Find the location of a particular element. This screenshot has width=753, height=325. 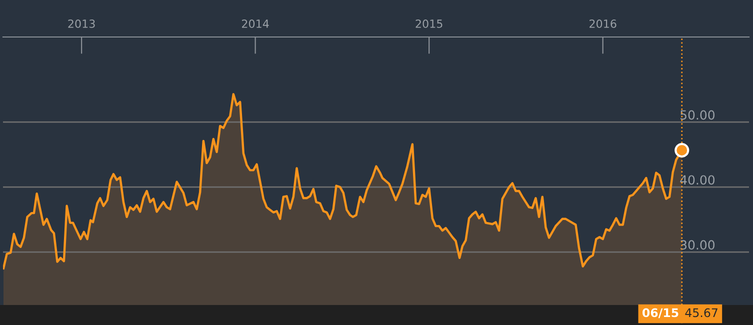

y-tick-label: 50.00 is located at coordinates (697, 115).